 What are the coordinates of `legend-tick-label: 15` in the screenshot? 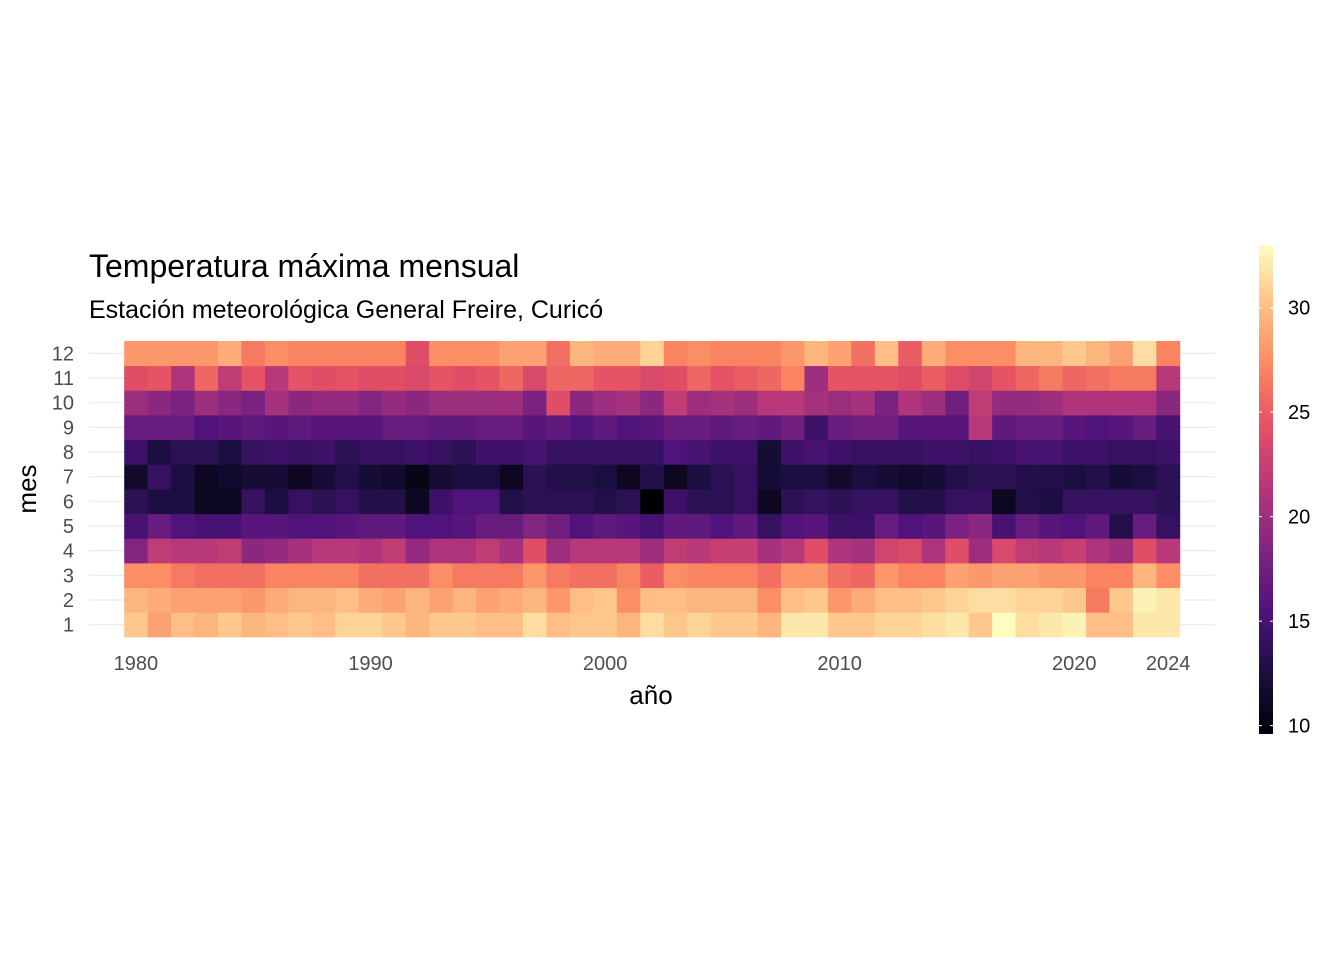 It's located at (1299, 622).